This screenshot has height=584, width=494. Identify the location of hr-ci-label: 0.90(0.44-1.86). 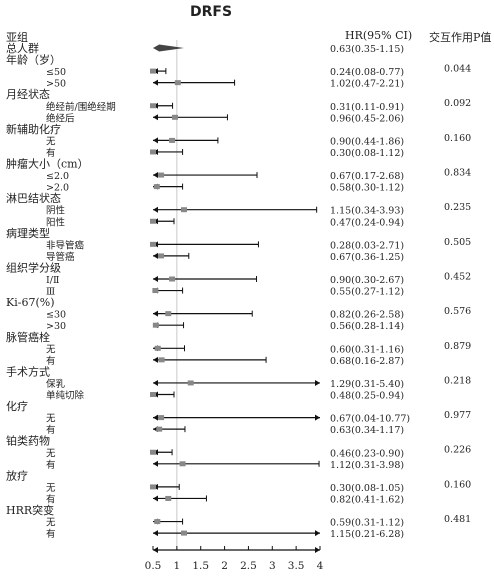
(367, 141).